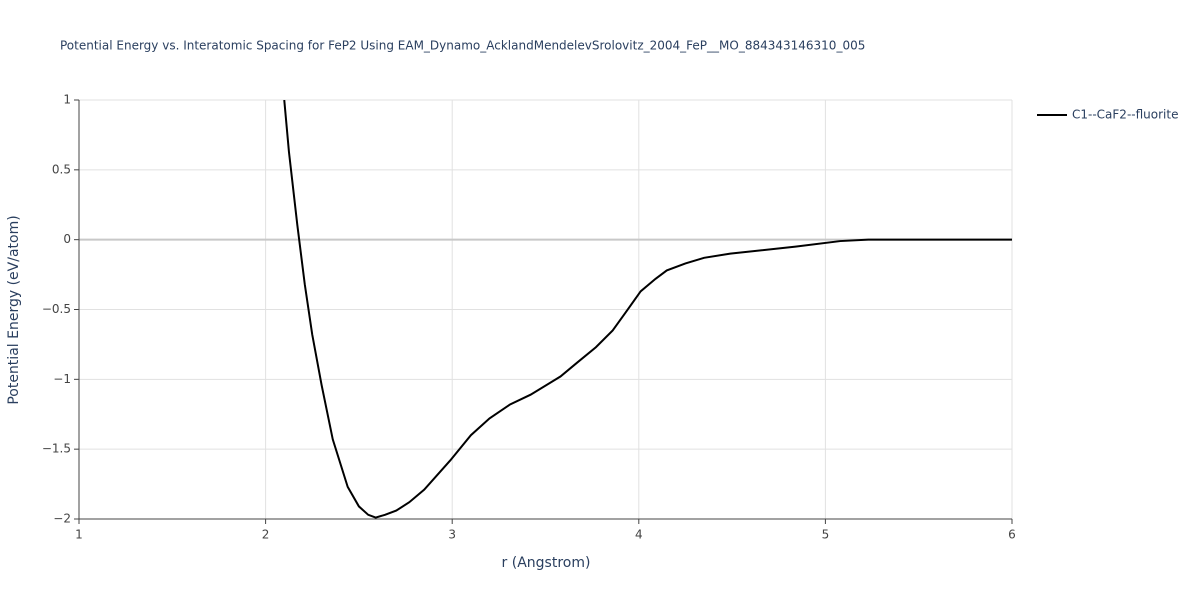 Image resolution: width=1200 pixels, height=600 pixels. Describe the element at coordinates (546, 563) in the screenshot. I see `x-axis-label: r (Angstrom)` at that location.